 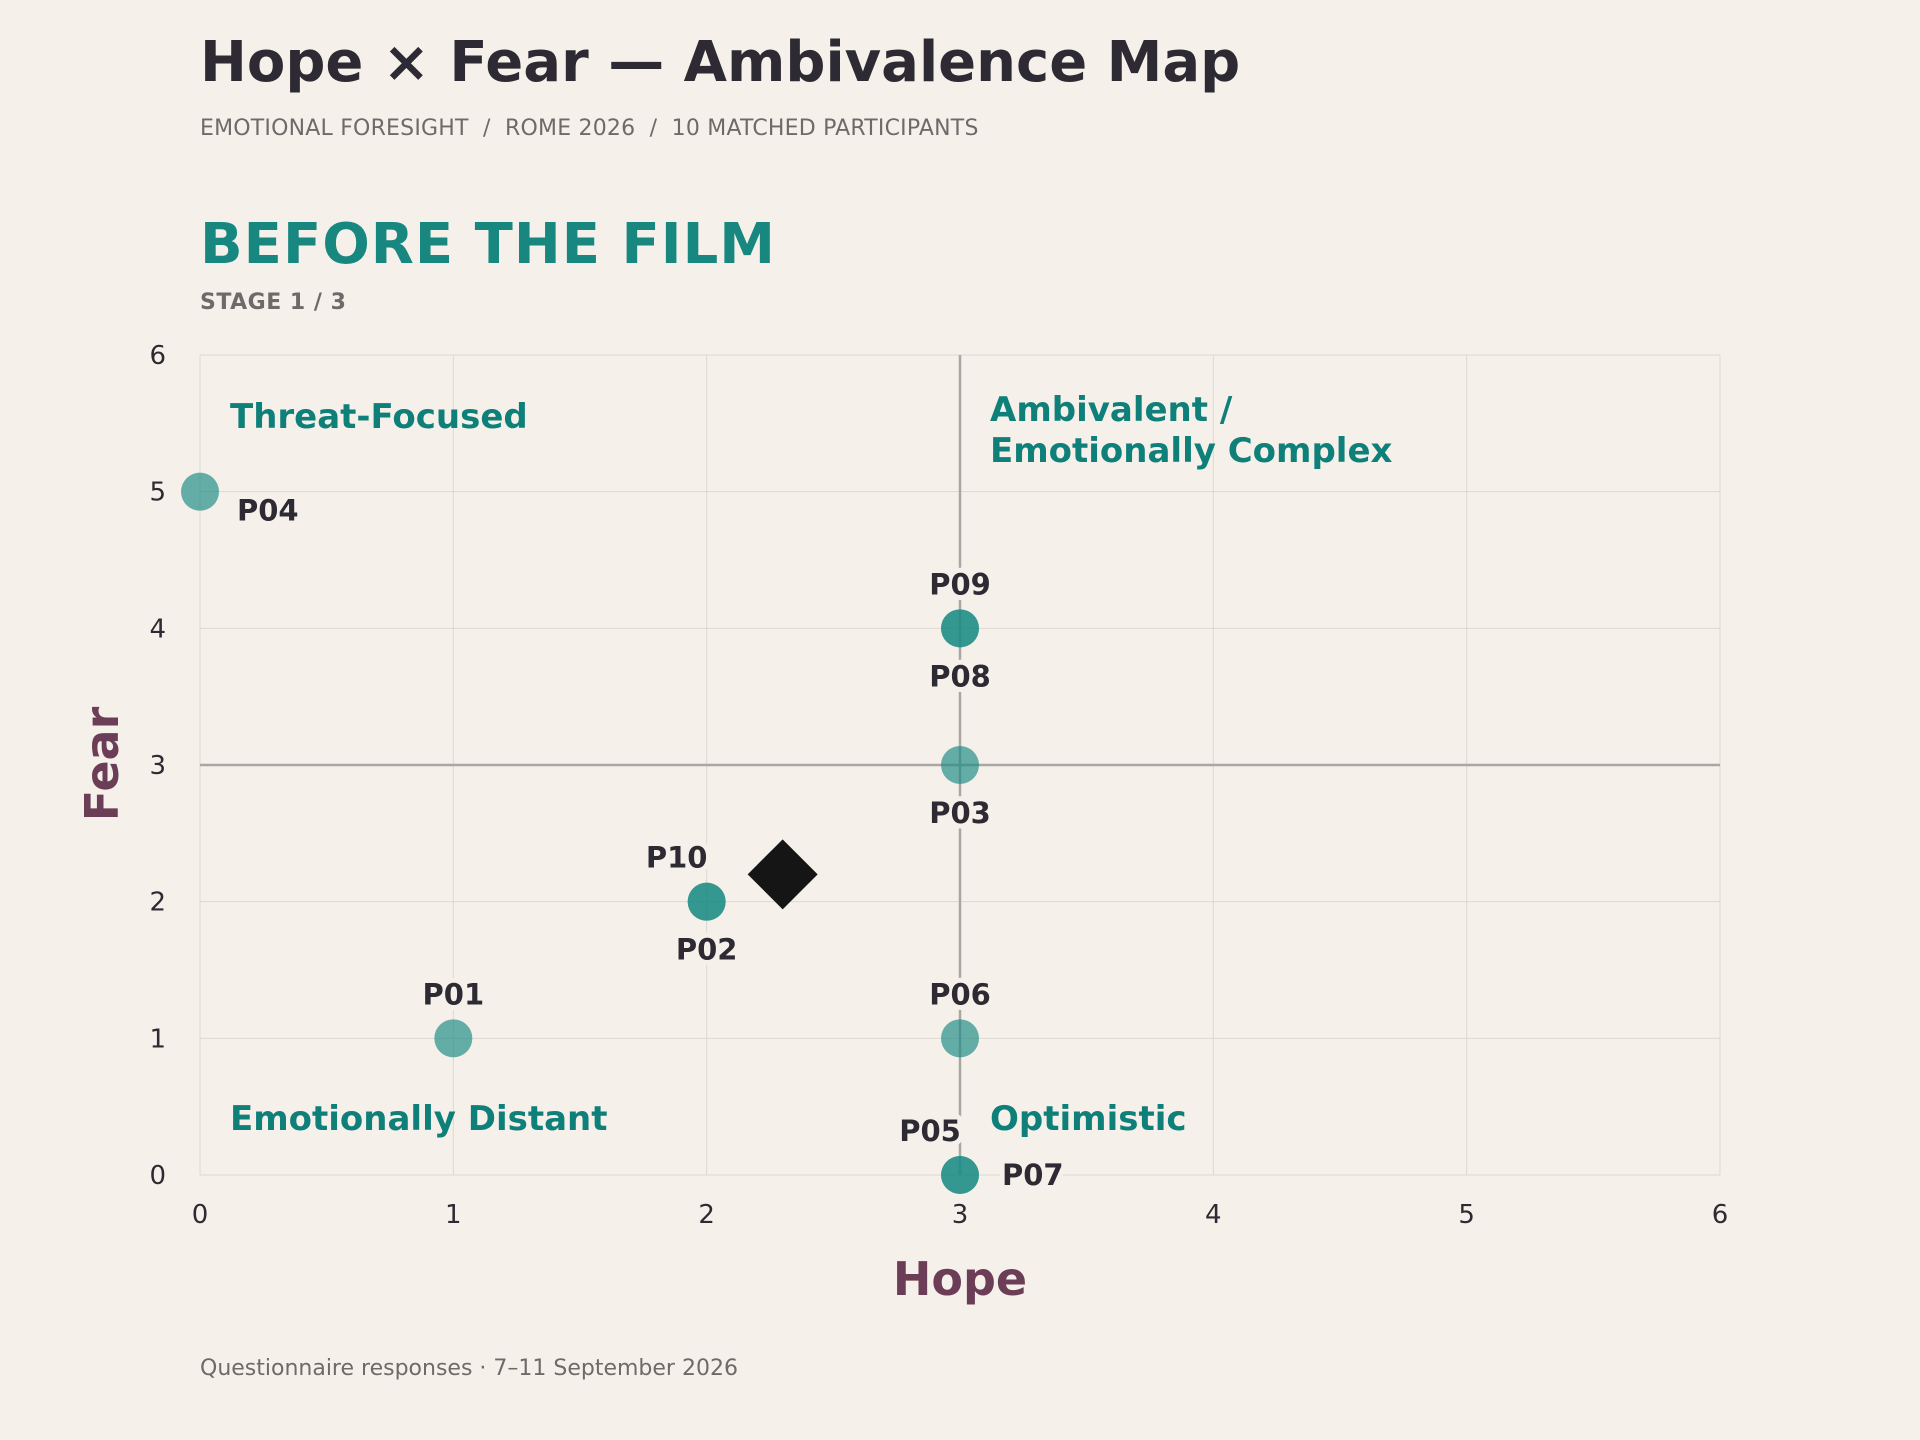 What do you see at coordinates (1213, 1215) in the screenshot?
I see `x-tick-label: 4` at bounding box center [1213, 1215].